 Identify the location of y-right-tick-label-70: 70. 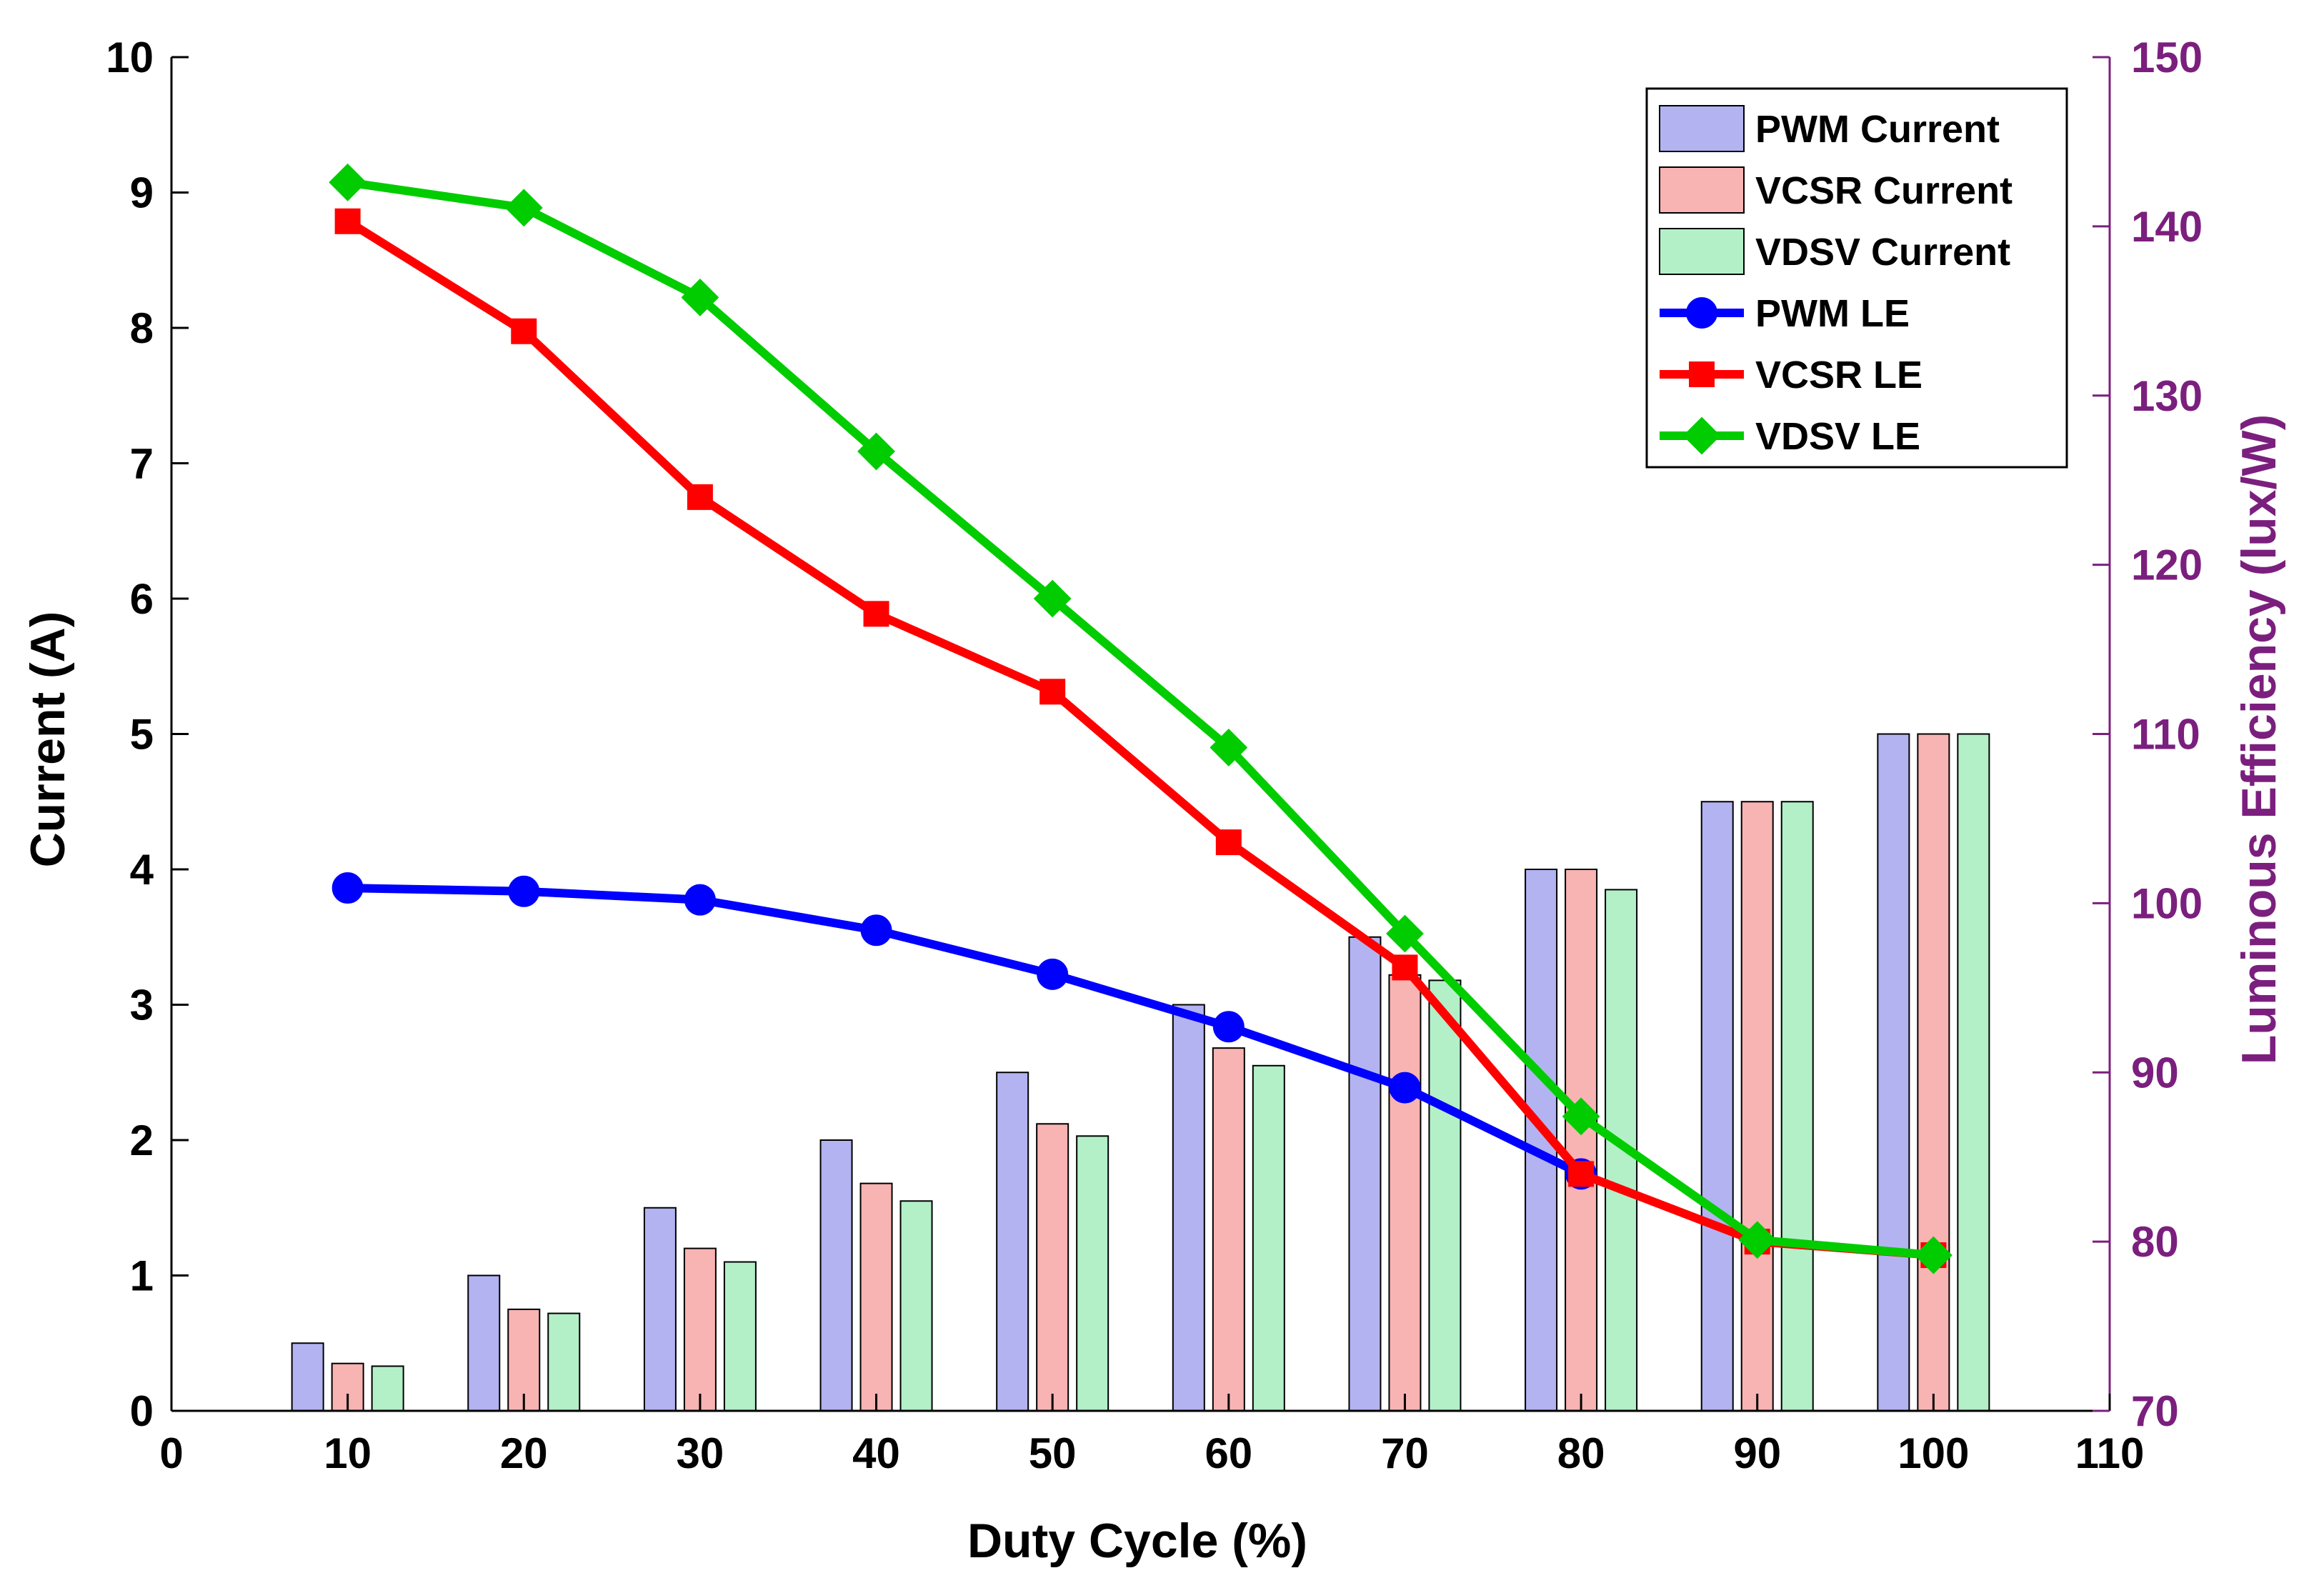
(2155, 1411).